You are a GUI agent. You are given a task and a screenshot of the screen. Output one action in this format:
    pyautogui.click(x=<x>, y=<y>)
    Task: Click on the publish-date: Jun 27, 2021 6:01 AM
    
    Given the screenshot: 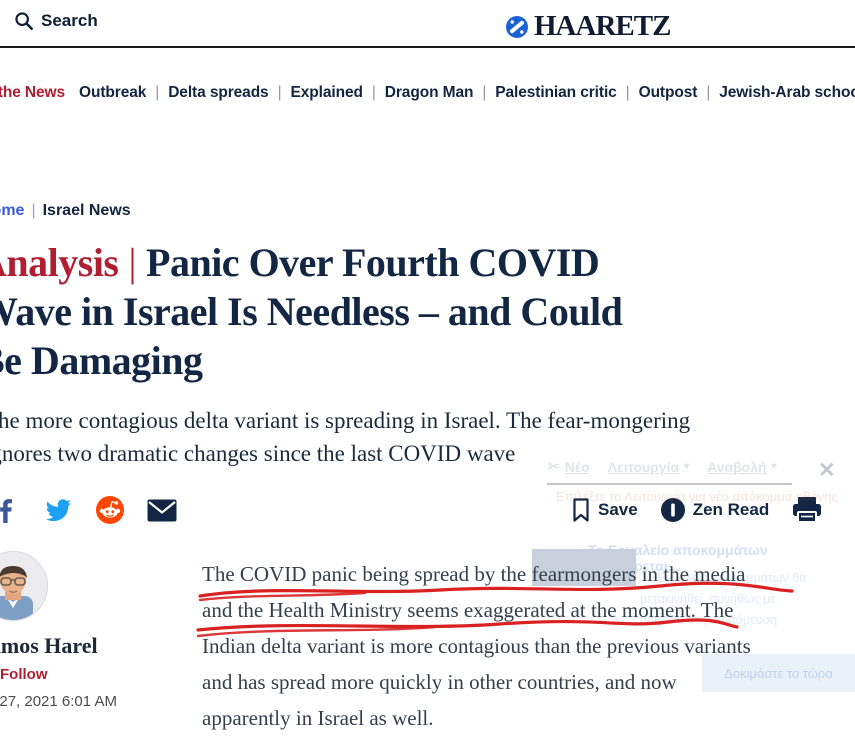 What is the action you would take?
    pyautogui.click(x=58, y=701)
    